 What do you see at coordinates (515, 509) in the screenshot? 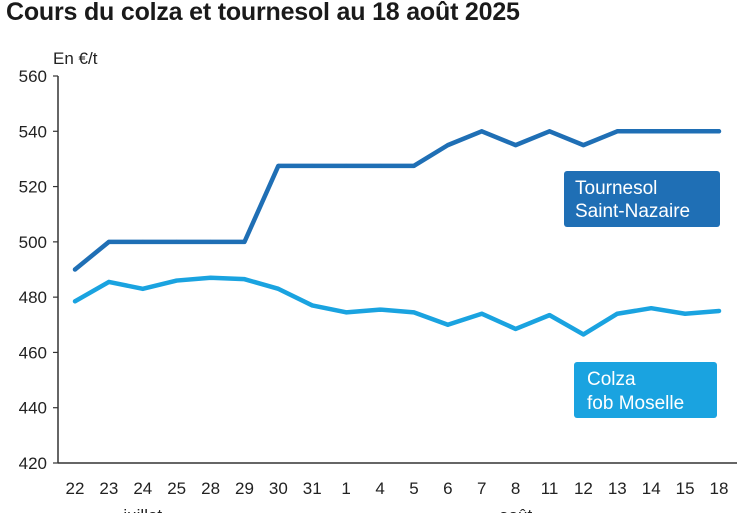
I see `x-month-label: août` at bounding box center [515, 509].